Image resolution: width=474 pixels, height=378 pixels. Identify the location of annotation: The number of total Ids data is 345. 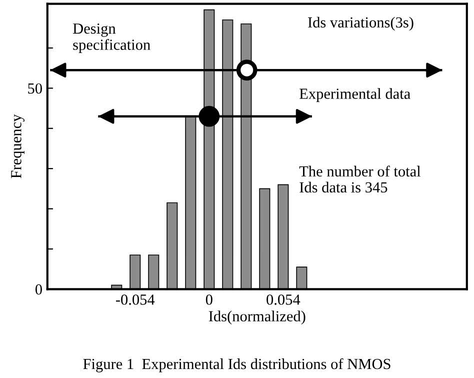
(360, 179).